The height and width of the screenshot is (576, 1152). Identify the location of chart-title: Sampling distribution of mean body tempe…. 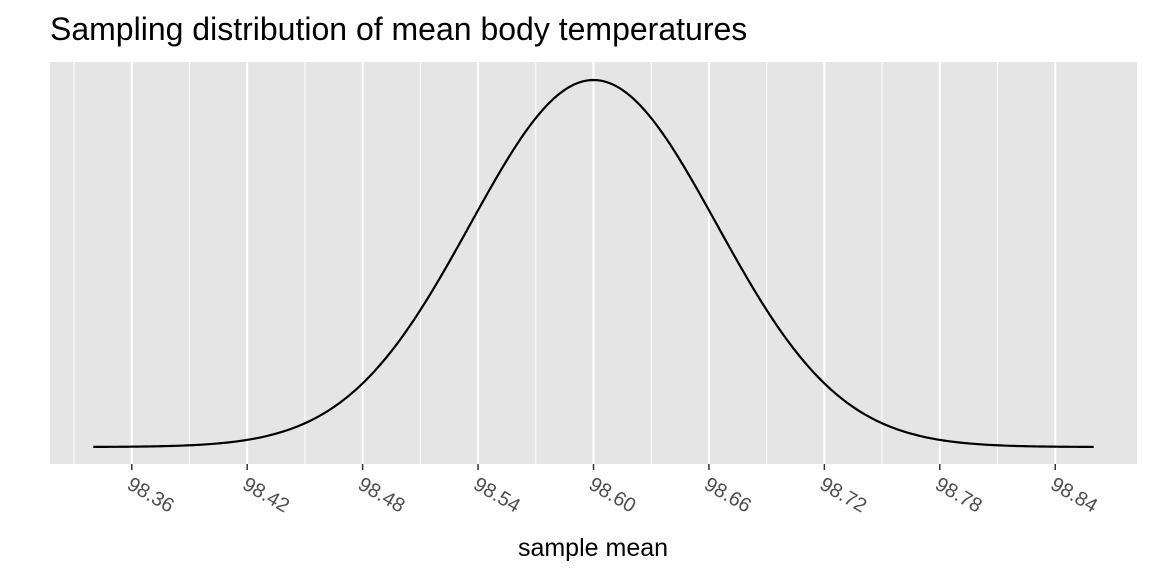
(398, 29).